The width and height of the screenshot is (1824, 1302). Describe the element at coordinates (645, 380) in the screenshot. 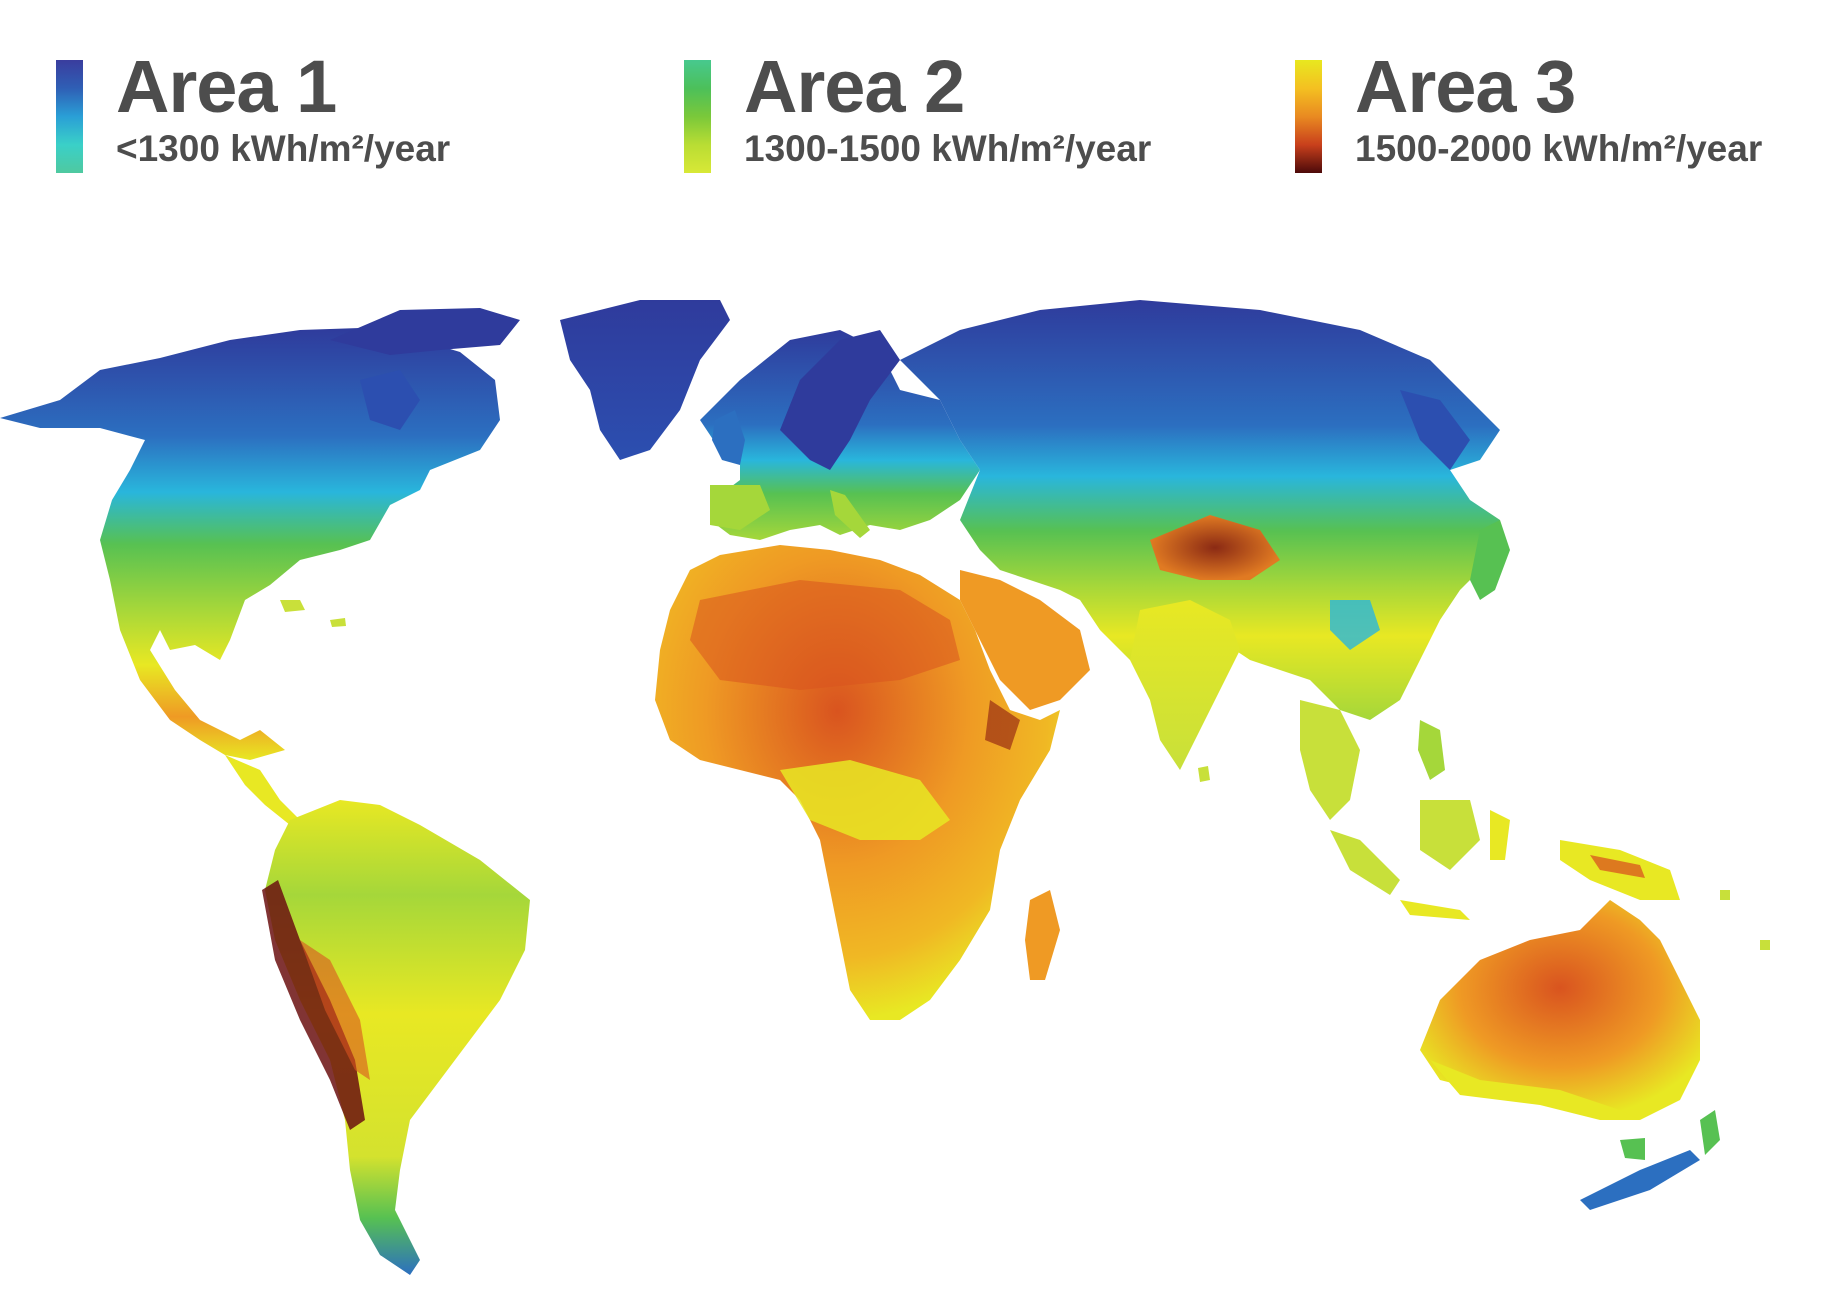

I see `greenland` at that location.